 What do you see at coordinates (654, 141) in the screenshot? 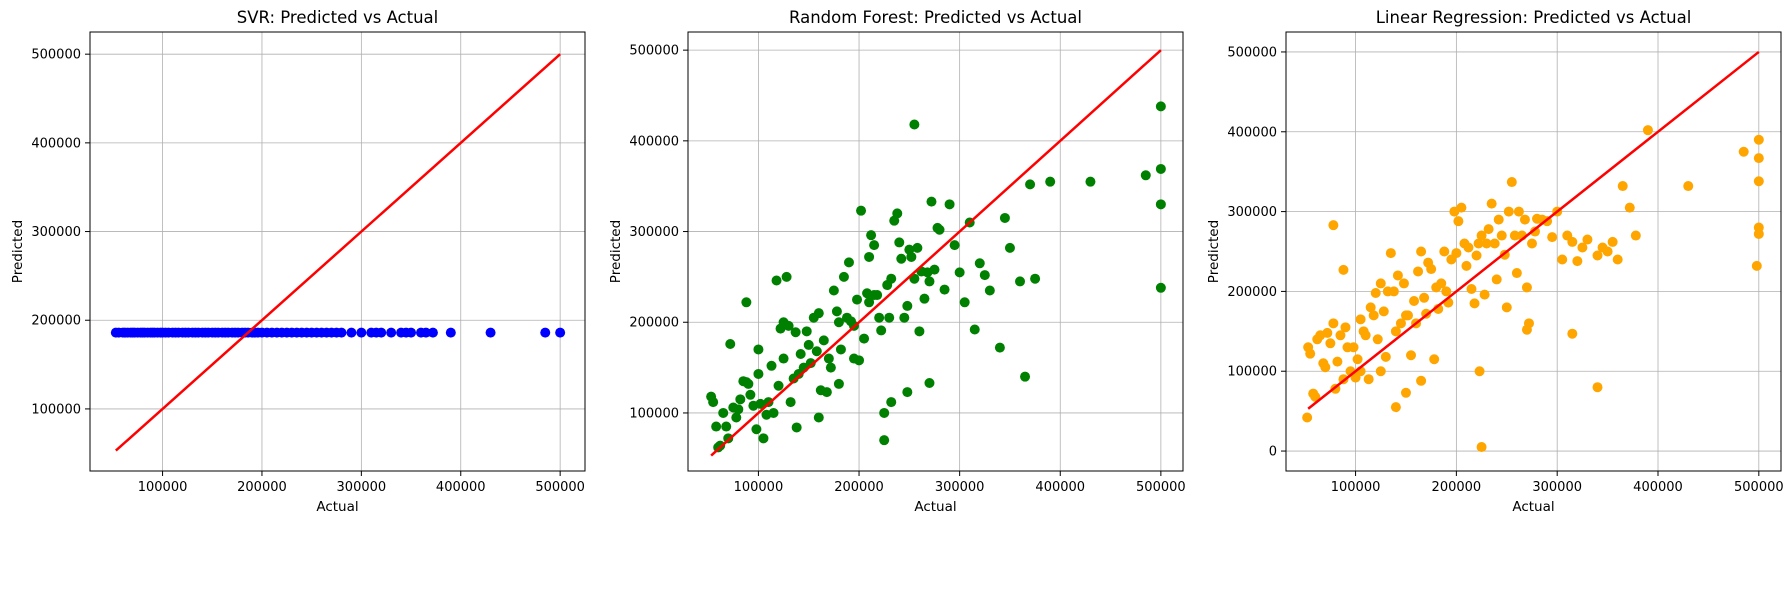
I see `random-forest-y-tick-label: 400000` at bounding box center [654, 141].